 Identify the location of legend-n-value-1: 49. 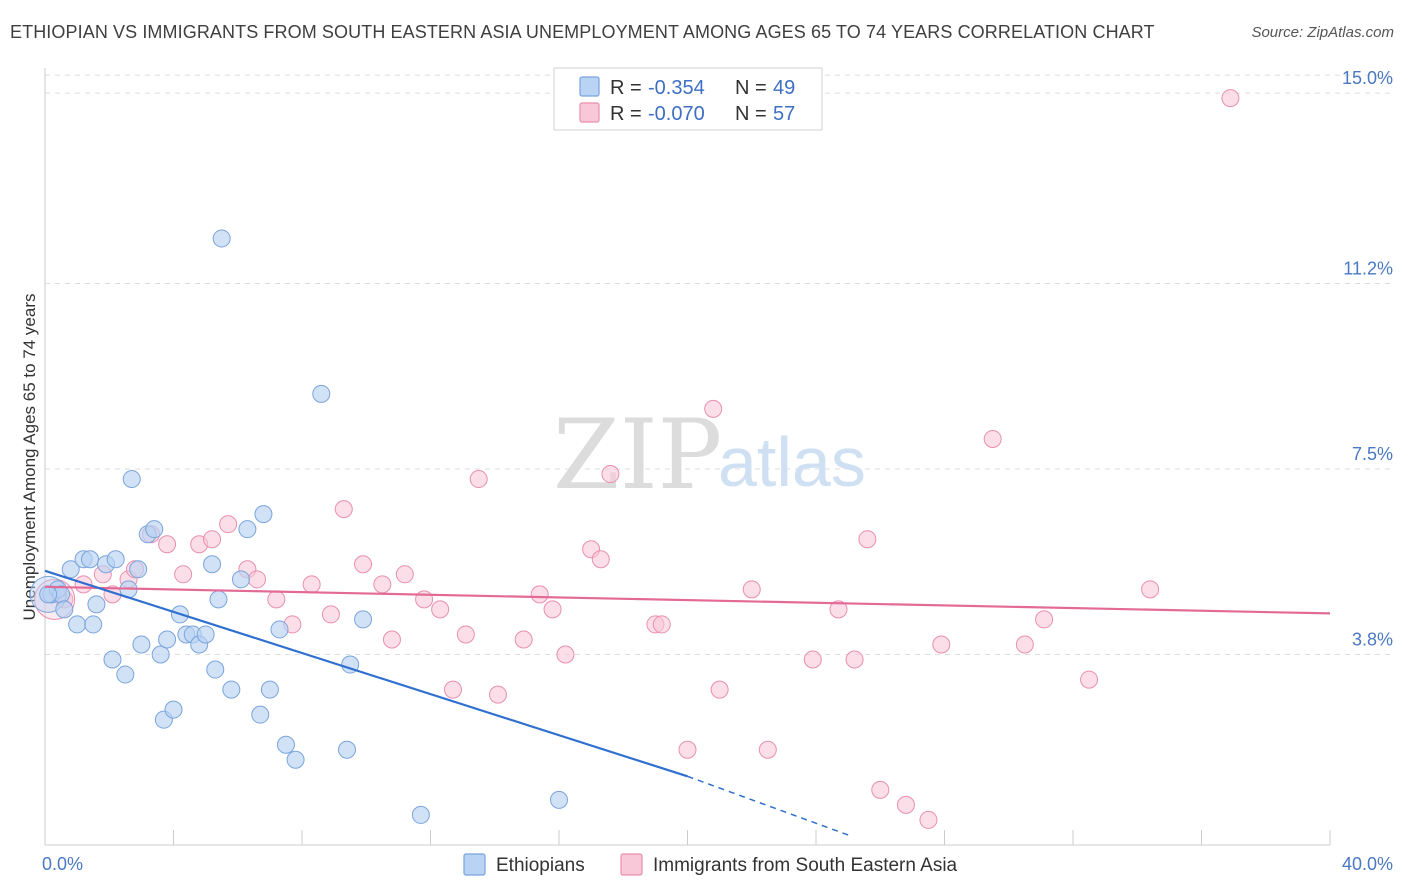
(784, 88).